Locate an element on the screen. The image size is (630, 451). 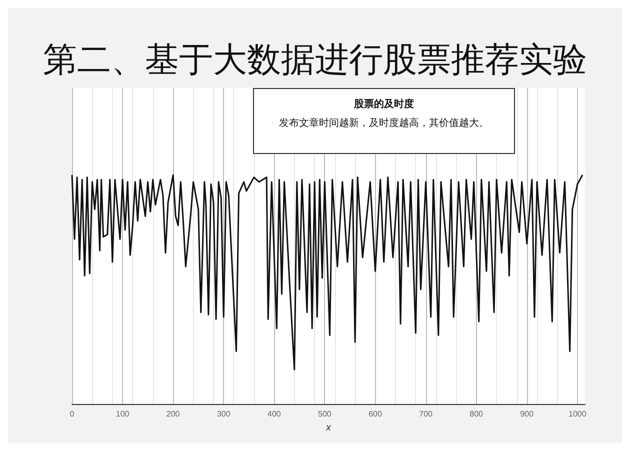
x-axis-title: x is located at coordinates (328, 428).